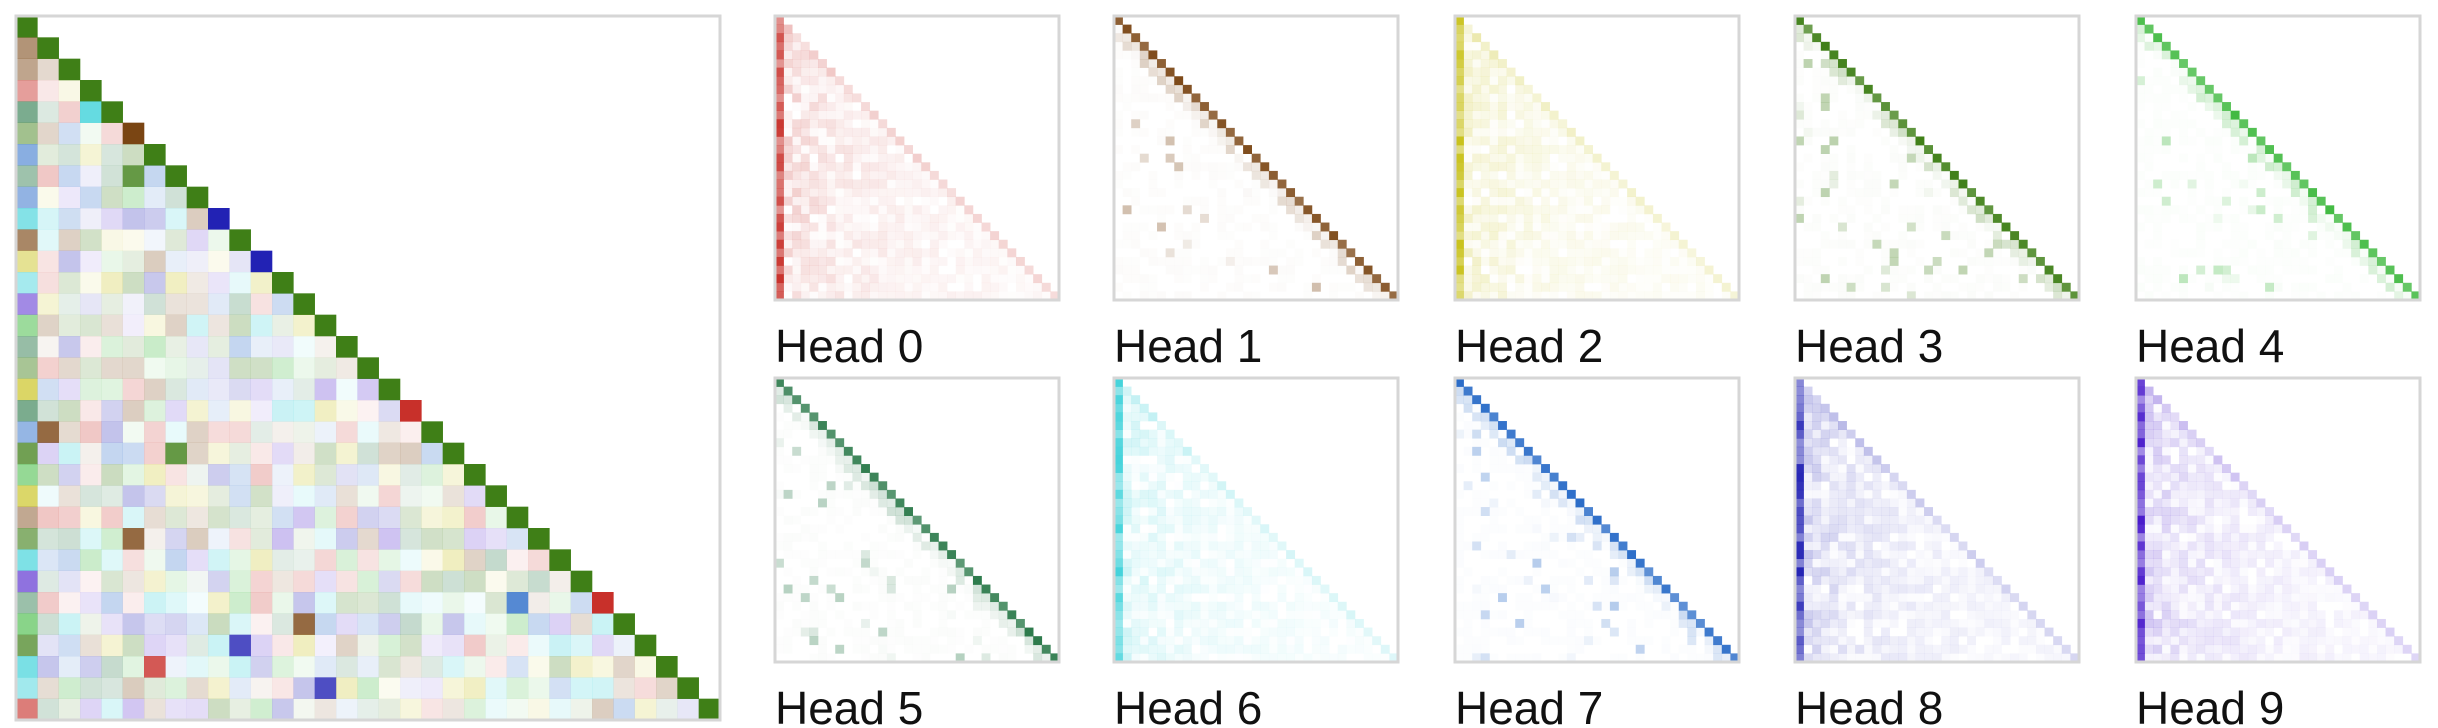 Image resolution: width=2438 pixels, height=728 pixels. Describe the element at coordinates (849, 346) in the screenshot. I see `head-label: Head 0` at that location.